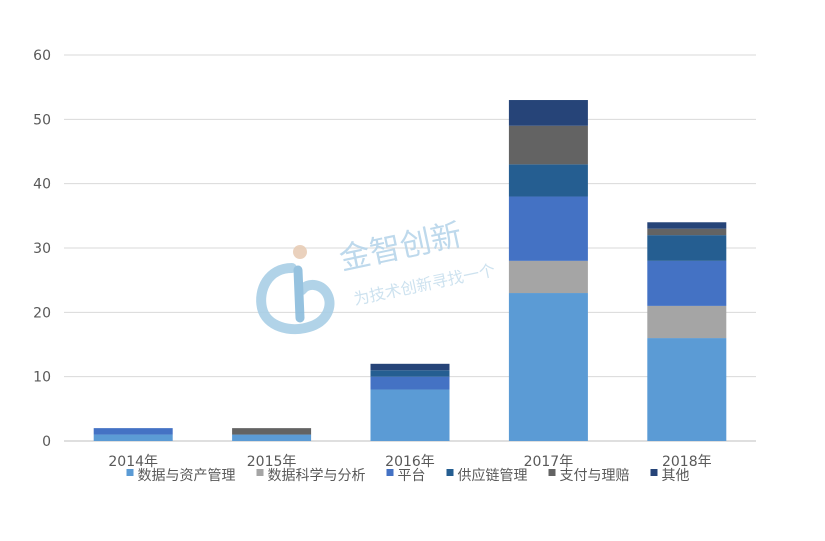 This screenshot has width=825, height=541. Describe the element at coordinates (295, 299) in the screenshot. I see `watermark-logo-icon` at that location.